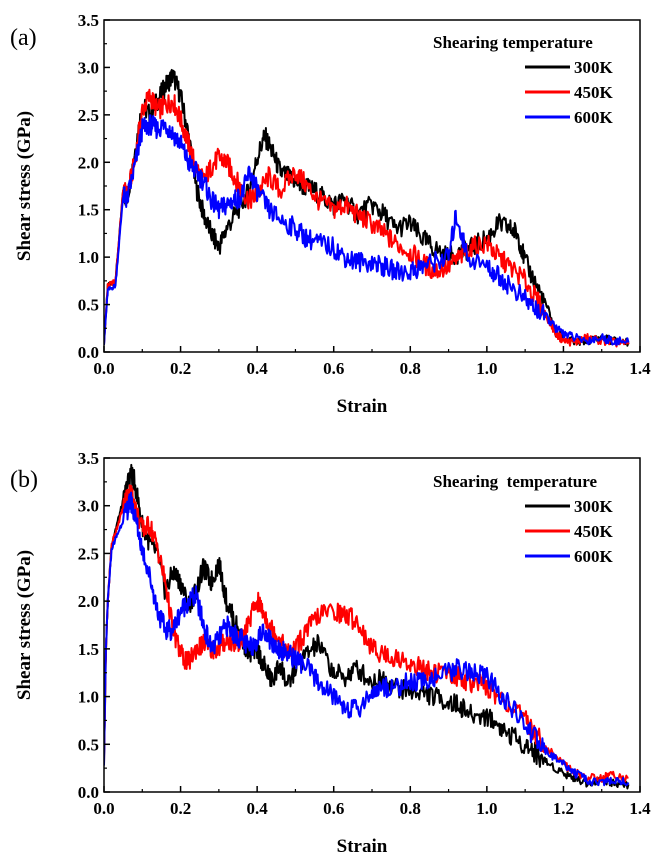 Image resolution: width=664 pixels, height=863 pixels. I want to click on panel-label: (a), so click(23, 38).